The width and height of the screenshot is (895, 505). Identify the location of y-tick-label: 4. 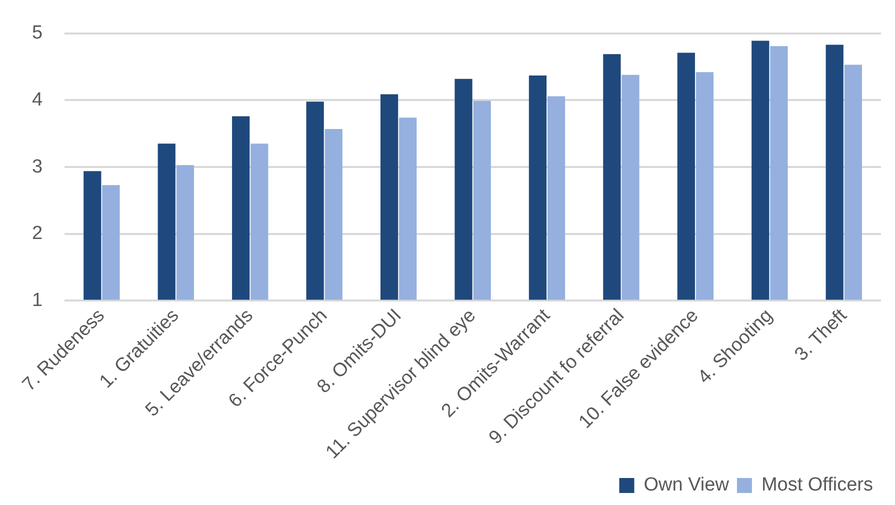
(37, 99).